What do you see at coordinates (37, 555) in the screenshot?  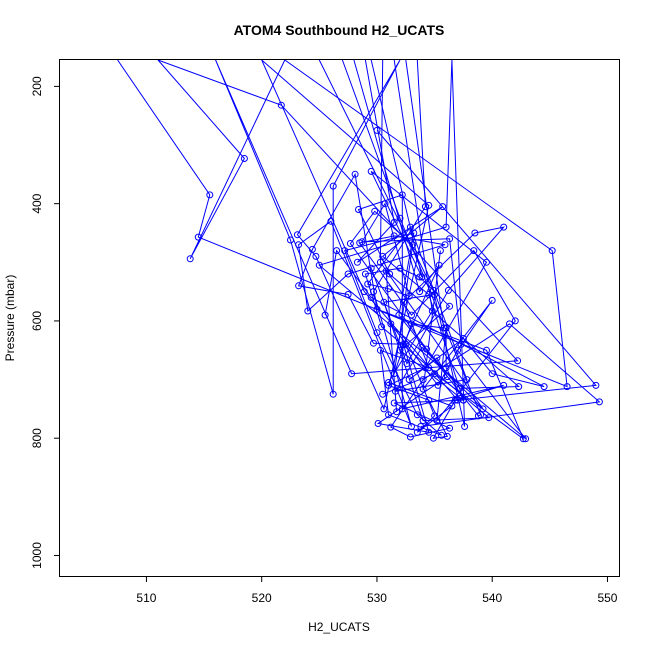 I see `y-tick-label: 1000` at bounding box center [37, 555].